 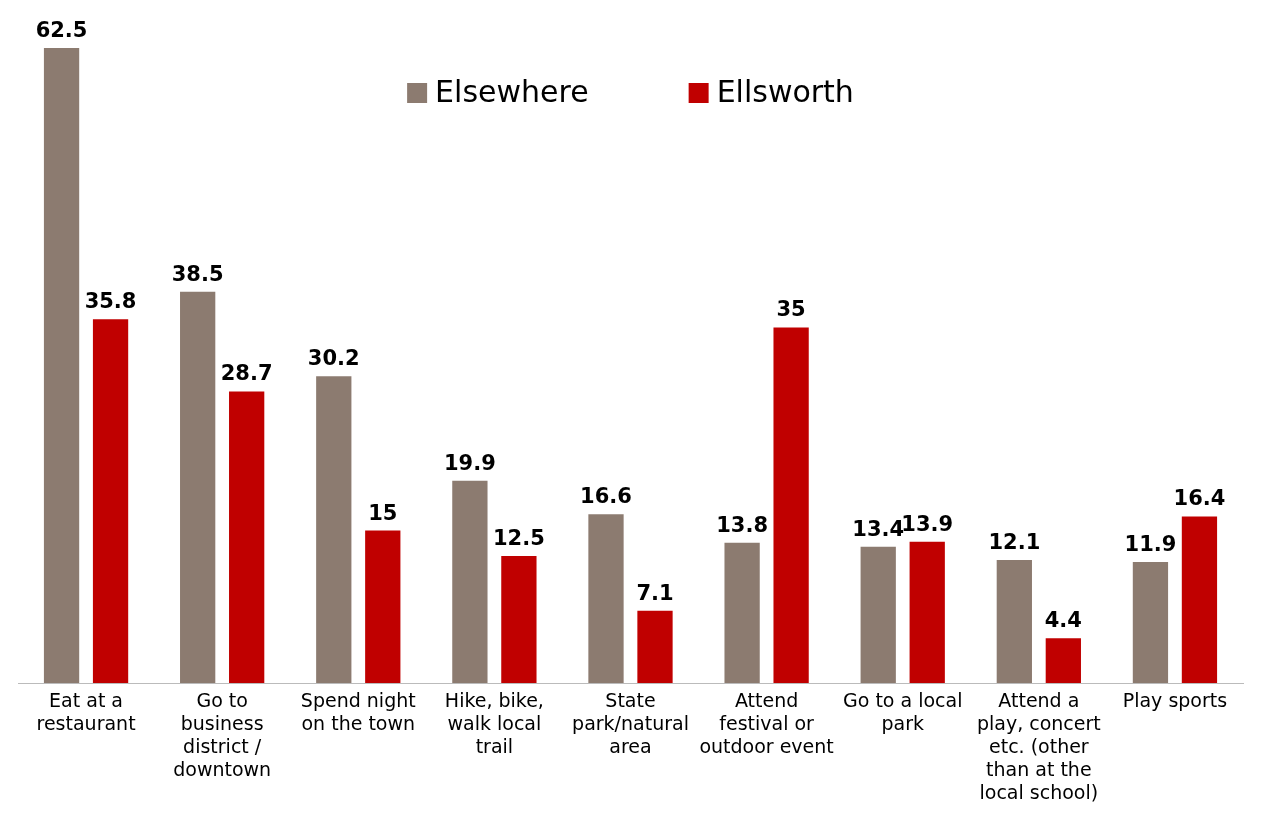 I want to click on x-tick-label: Spend night on the town, so click(x=358, y=712).